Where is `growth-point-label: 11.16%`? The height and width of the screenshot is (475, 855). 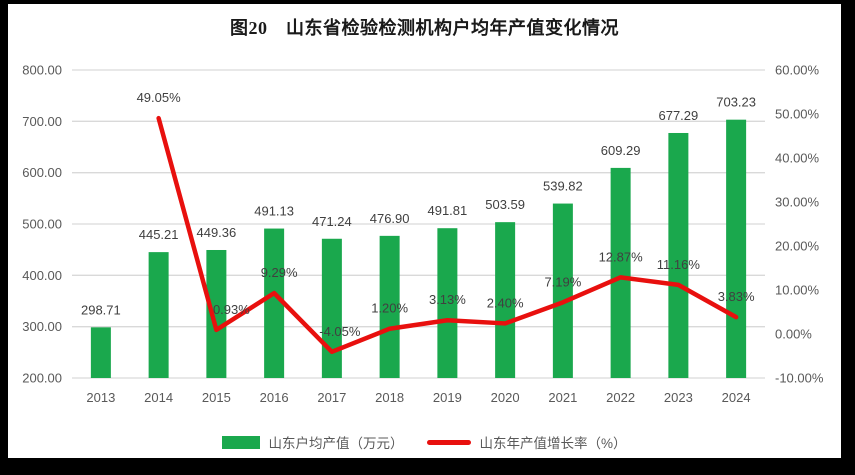
growth-point-label: 11.16% is located at coordinates (679, 264).